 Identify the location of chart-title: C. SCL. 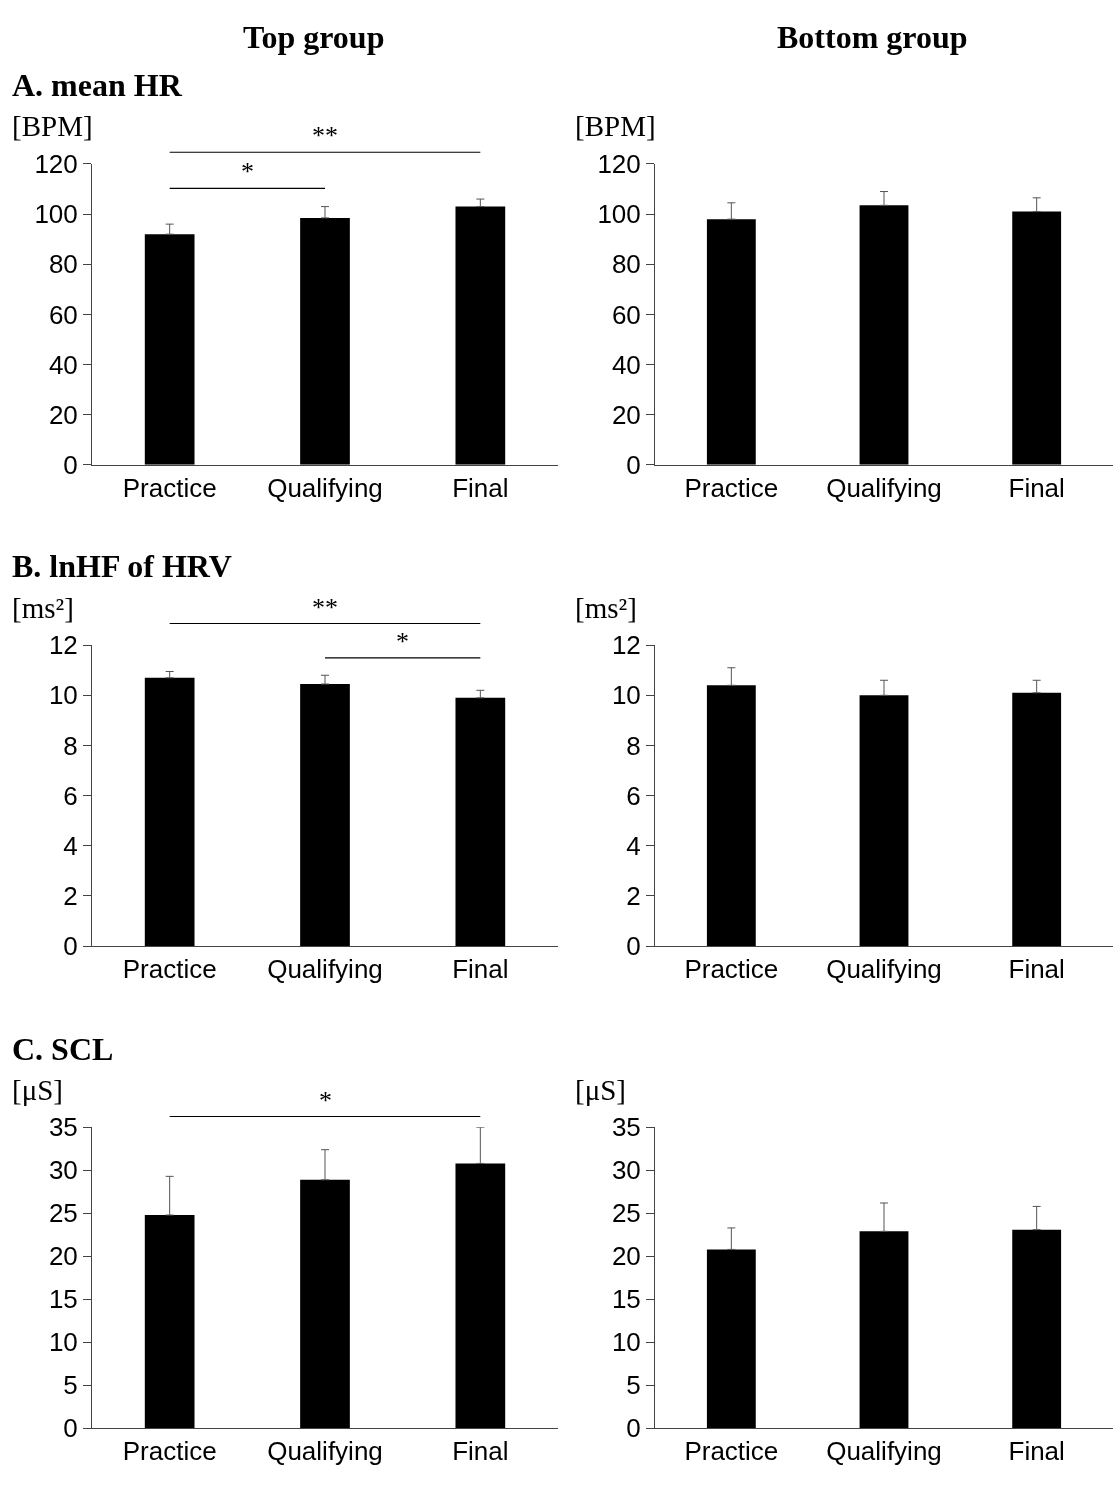
(63, 1049).